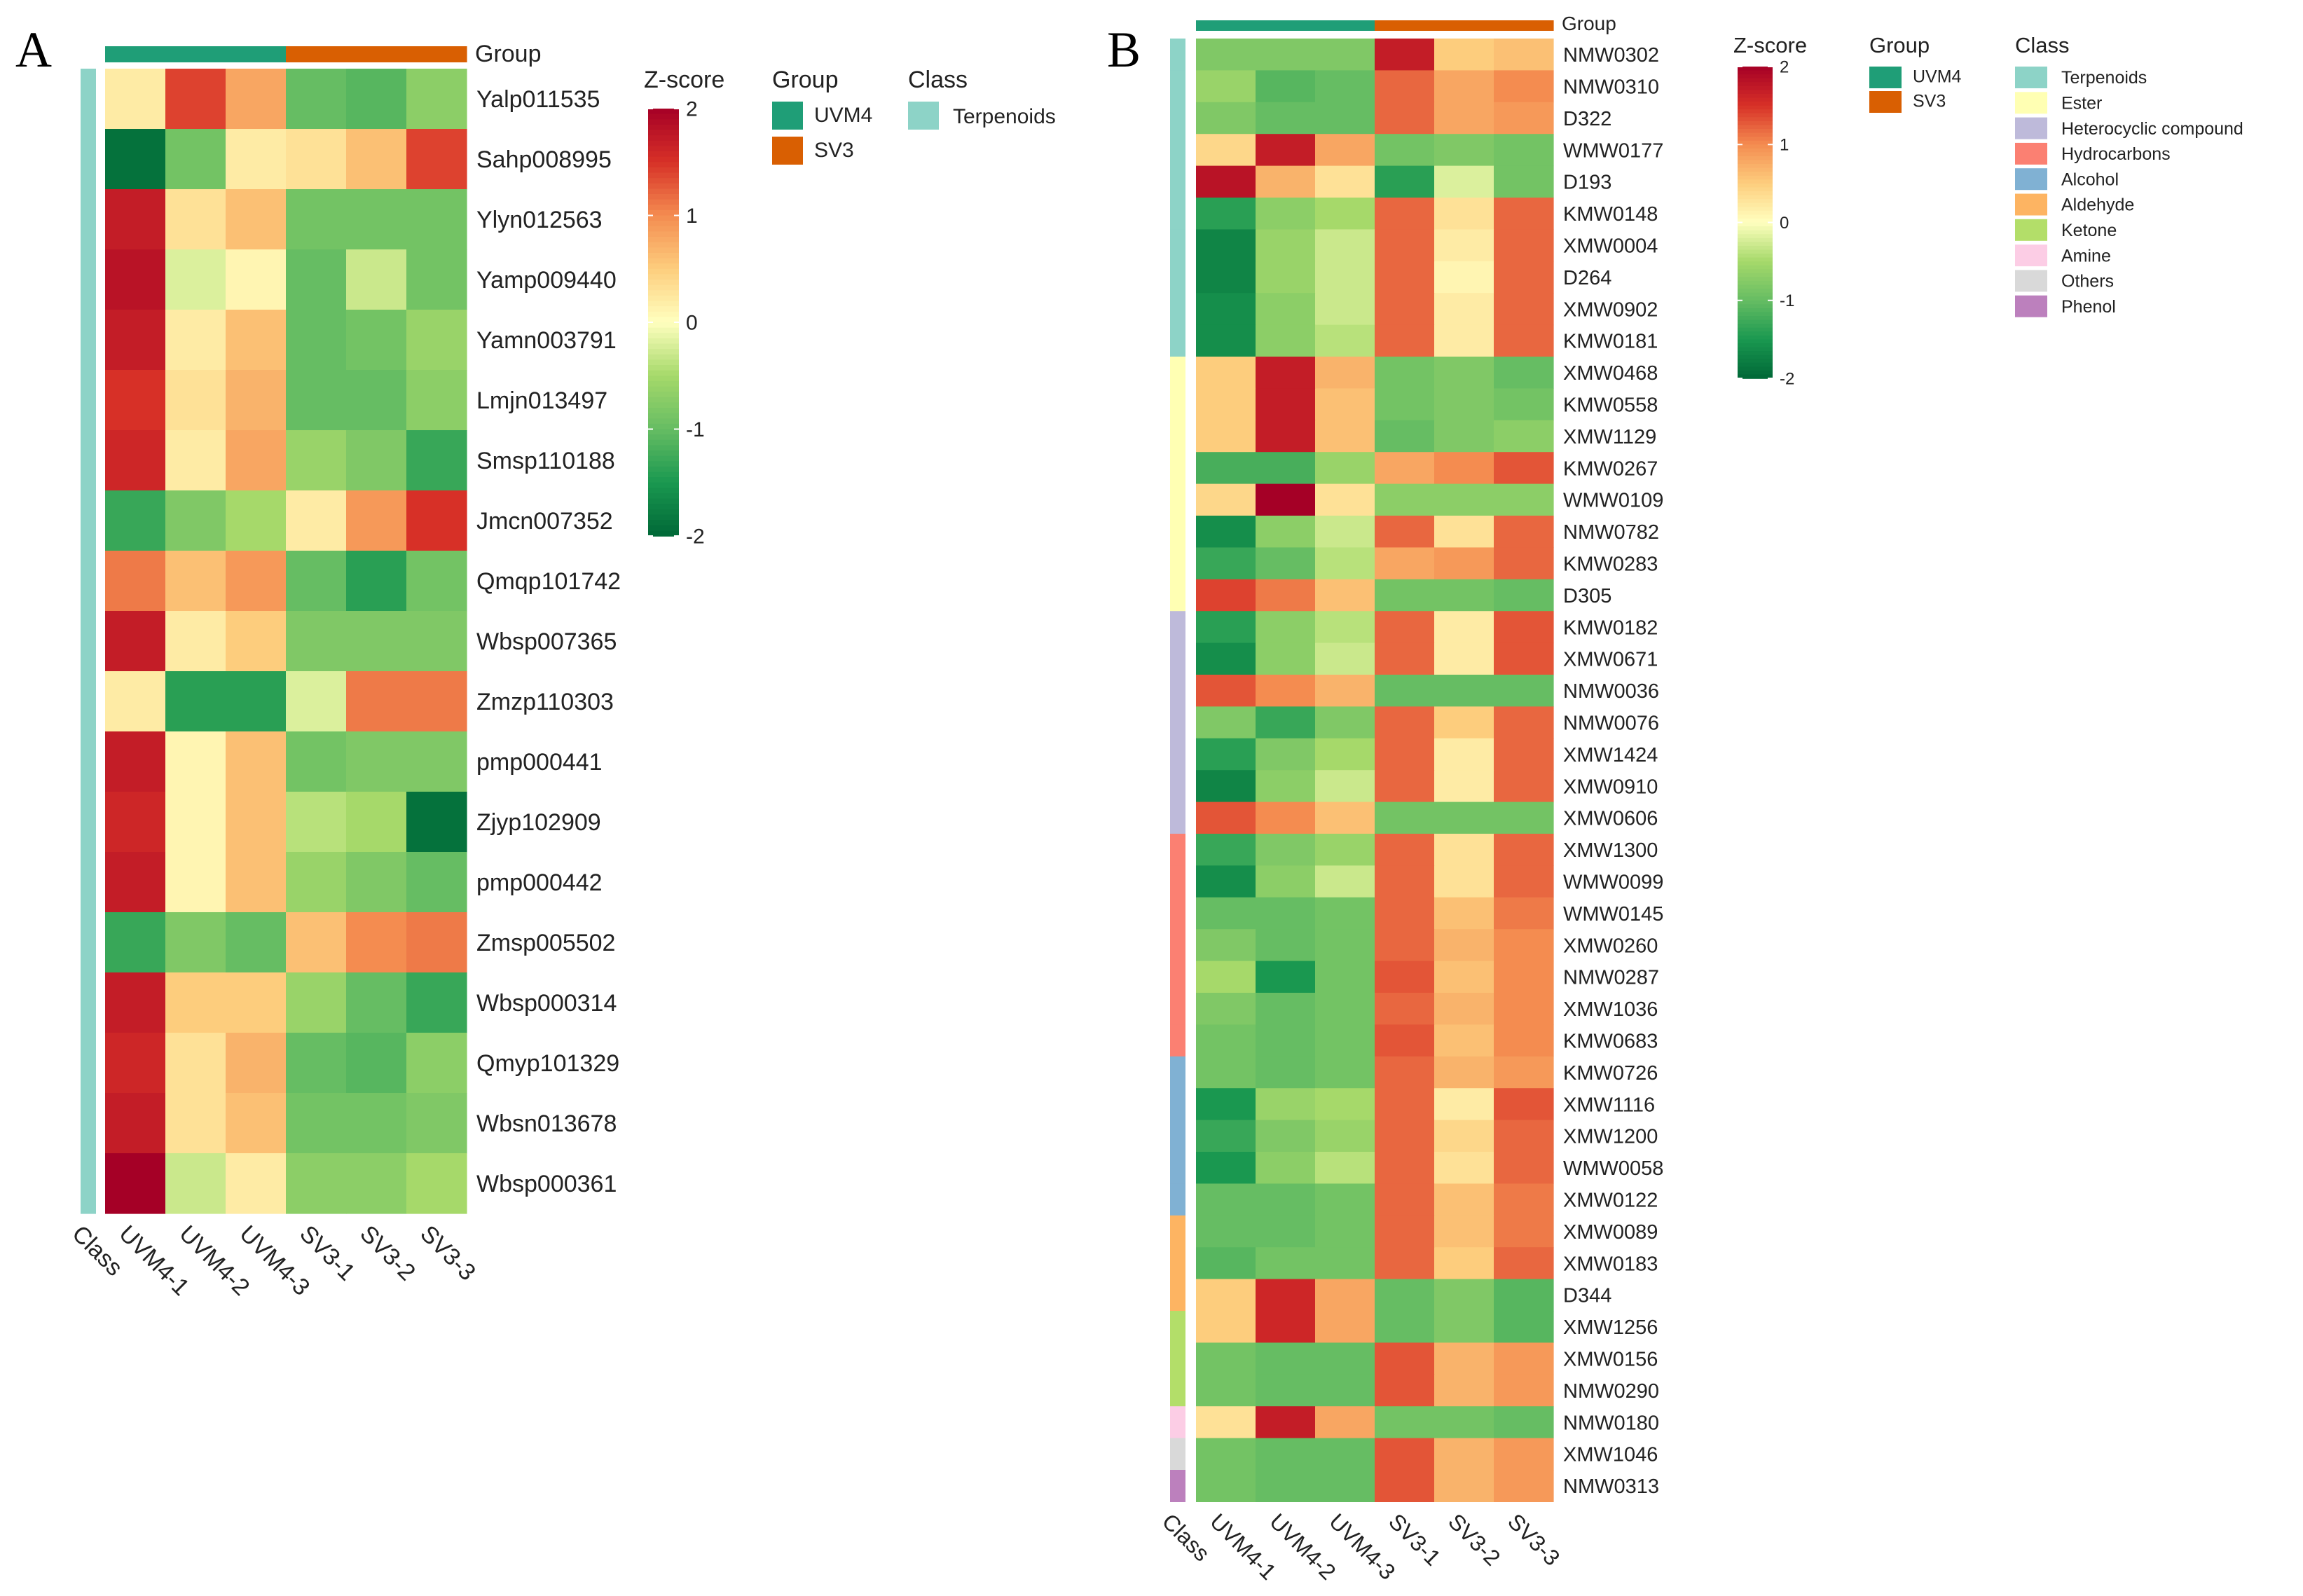 This screenshot has height=1596, width=2303. I want to click on colorbar-tick-label: 0, so click(1784, 224).